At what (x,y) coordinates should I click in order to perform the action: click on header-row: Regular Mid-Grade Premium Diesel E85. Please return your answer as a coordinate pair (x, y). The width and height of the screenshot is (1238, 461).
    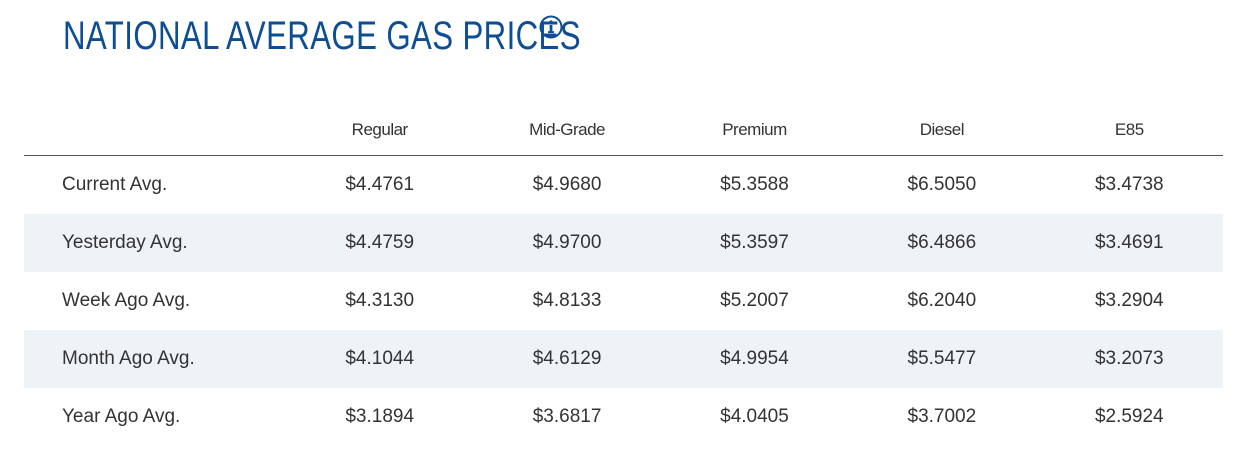
    Looking at the image, I should click on (623, 130).